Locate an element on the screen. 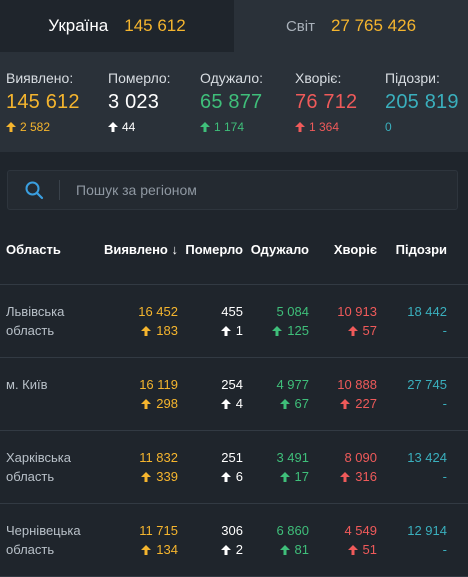 The height and width of the screenshot is (577, 468). row-recovered: 6 860 81 is located at coordinates (276, 540).